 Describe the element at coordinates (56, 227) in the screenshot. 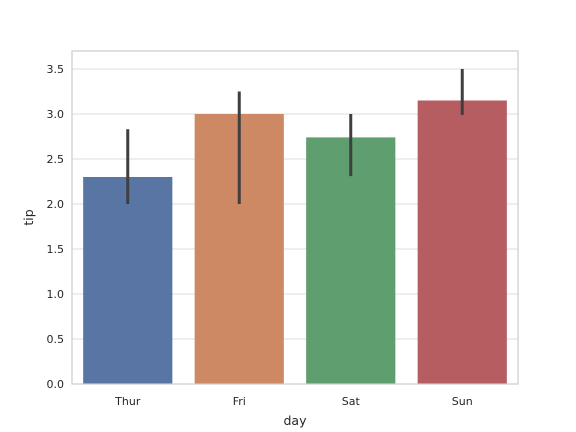

I see `y-tick-labels: 0.0 0.5 1.0 1.5 2.0 2.5 3.0 3.5` at that location.